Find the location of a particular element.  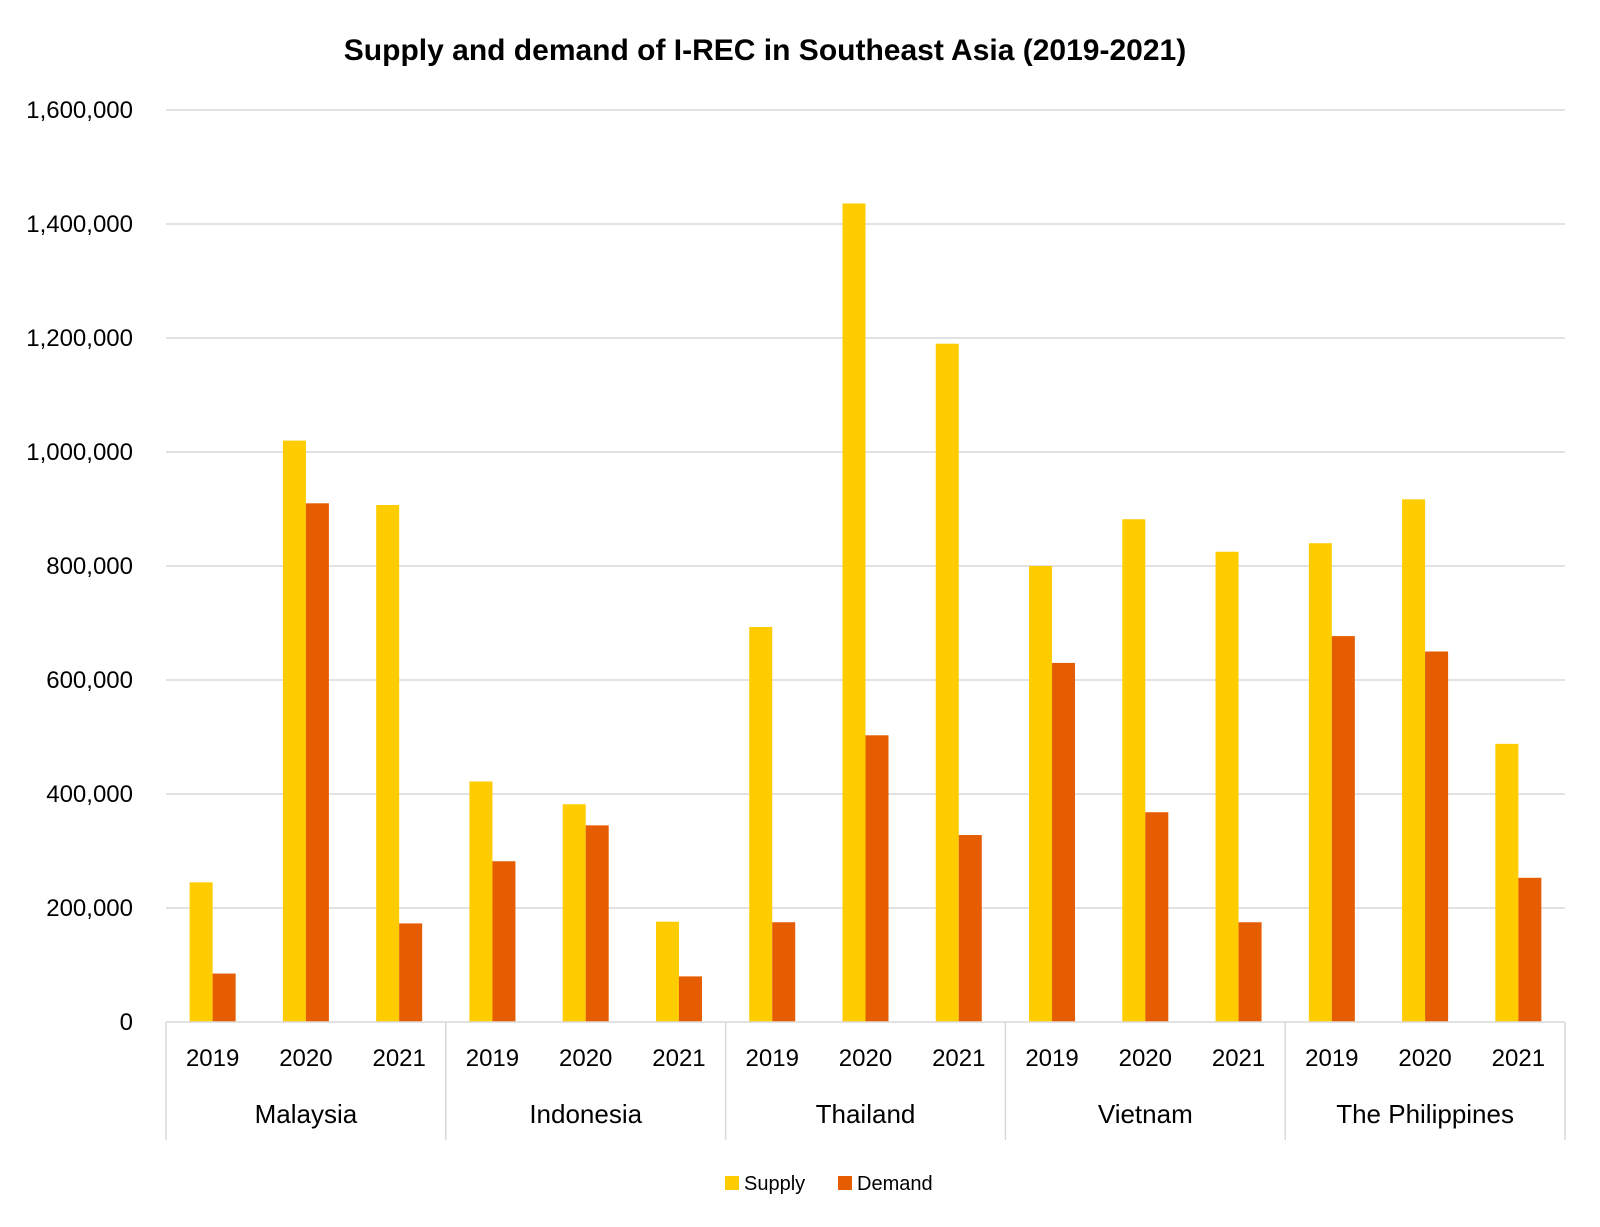

y-tick-label: 800,000 is located at coordinates (89, 566).